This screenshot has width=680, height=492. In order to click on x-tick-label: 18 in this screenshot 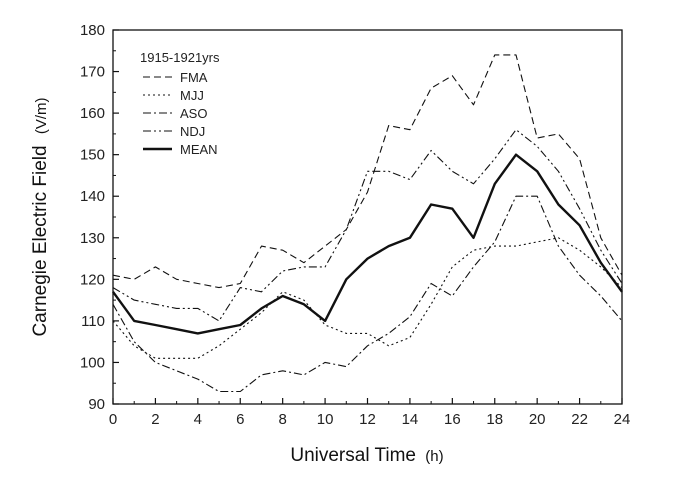, I will do `click(494, 419)`.